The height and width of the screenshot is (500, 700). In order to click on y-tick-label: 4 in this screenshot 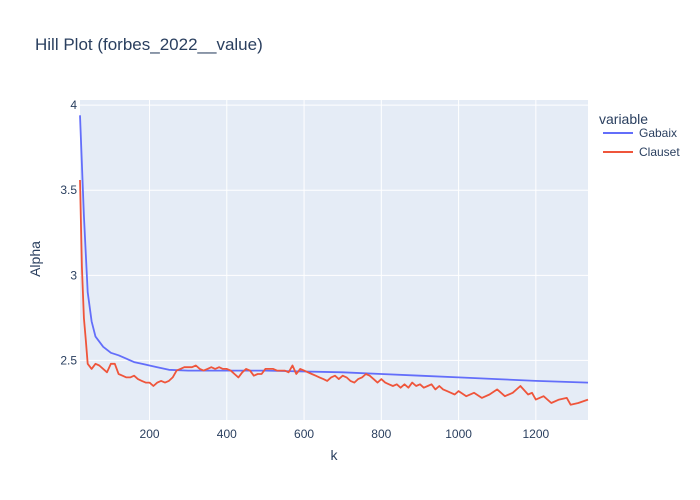, I will do `click(73, 105)`.